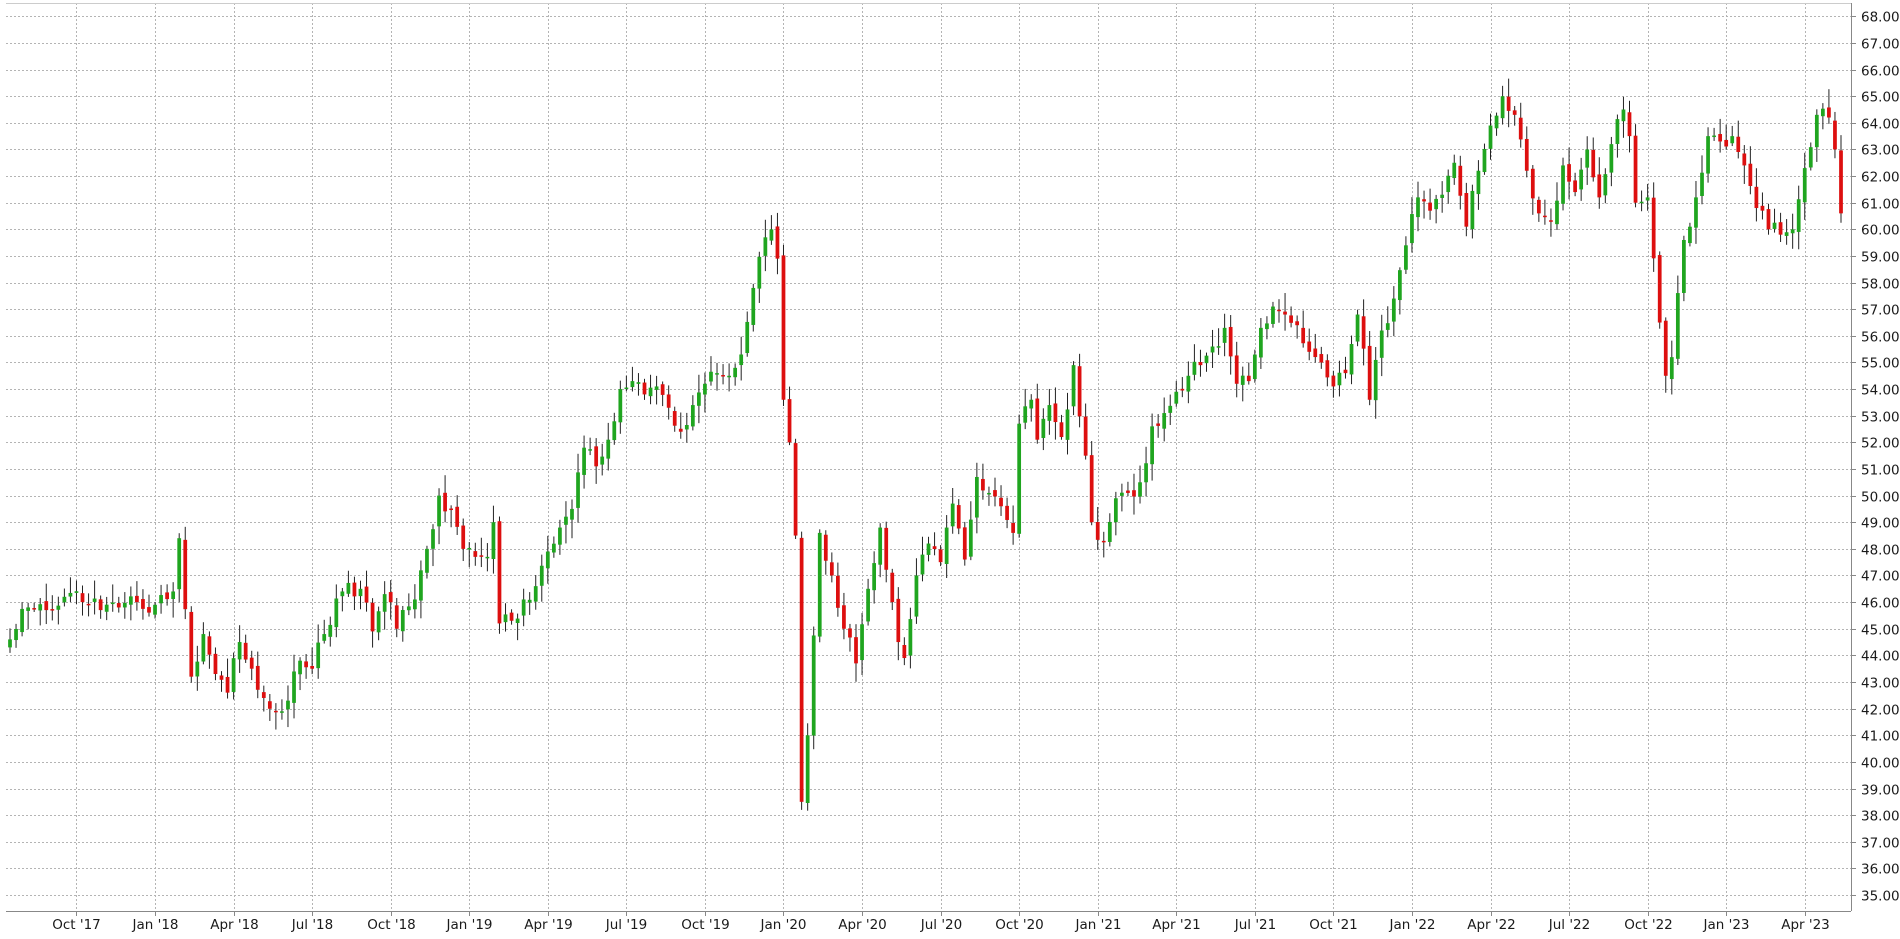 This screenshot has width=1900, height=939. I want to click on y-tick-label: 51.00, so click(1880, 471).